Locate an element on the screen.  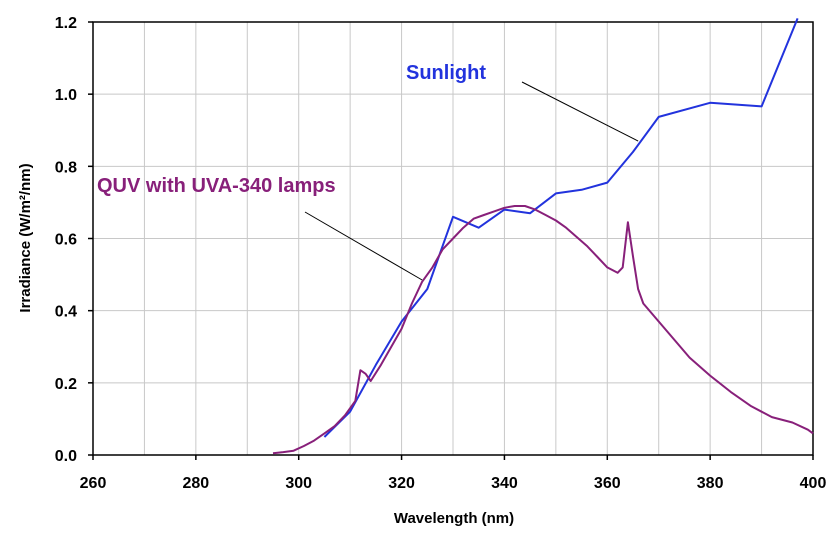
y-tick-label: 1.2 is located at coordinates (66, 23).